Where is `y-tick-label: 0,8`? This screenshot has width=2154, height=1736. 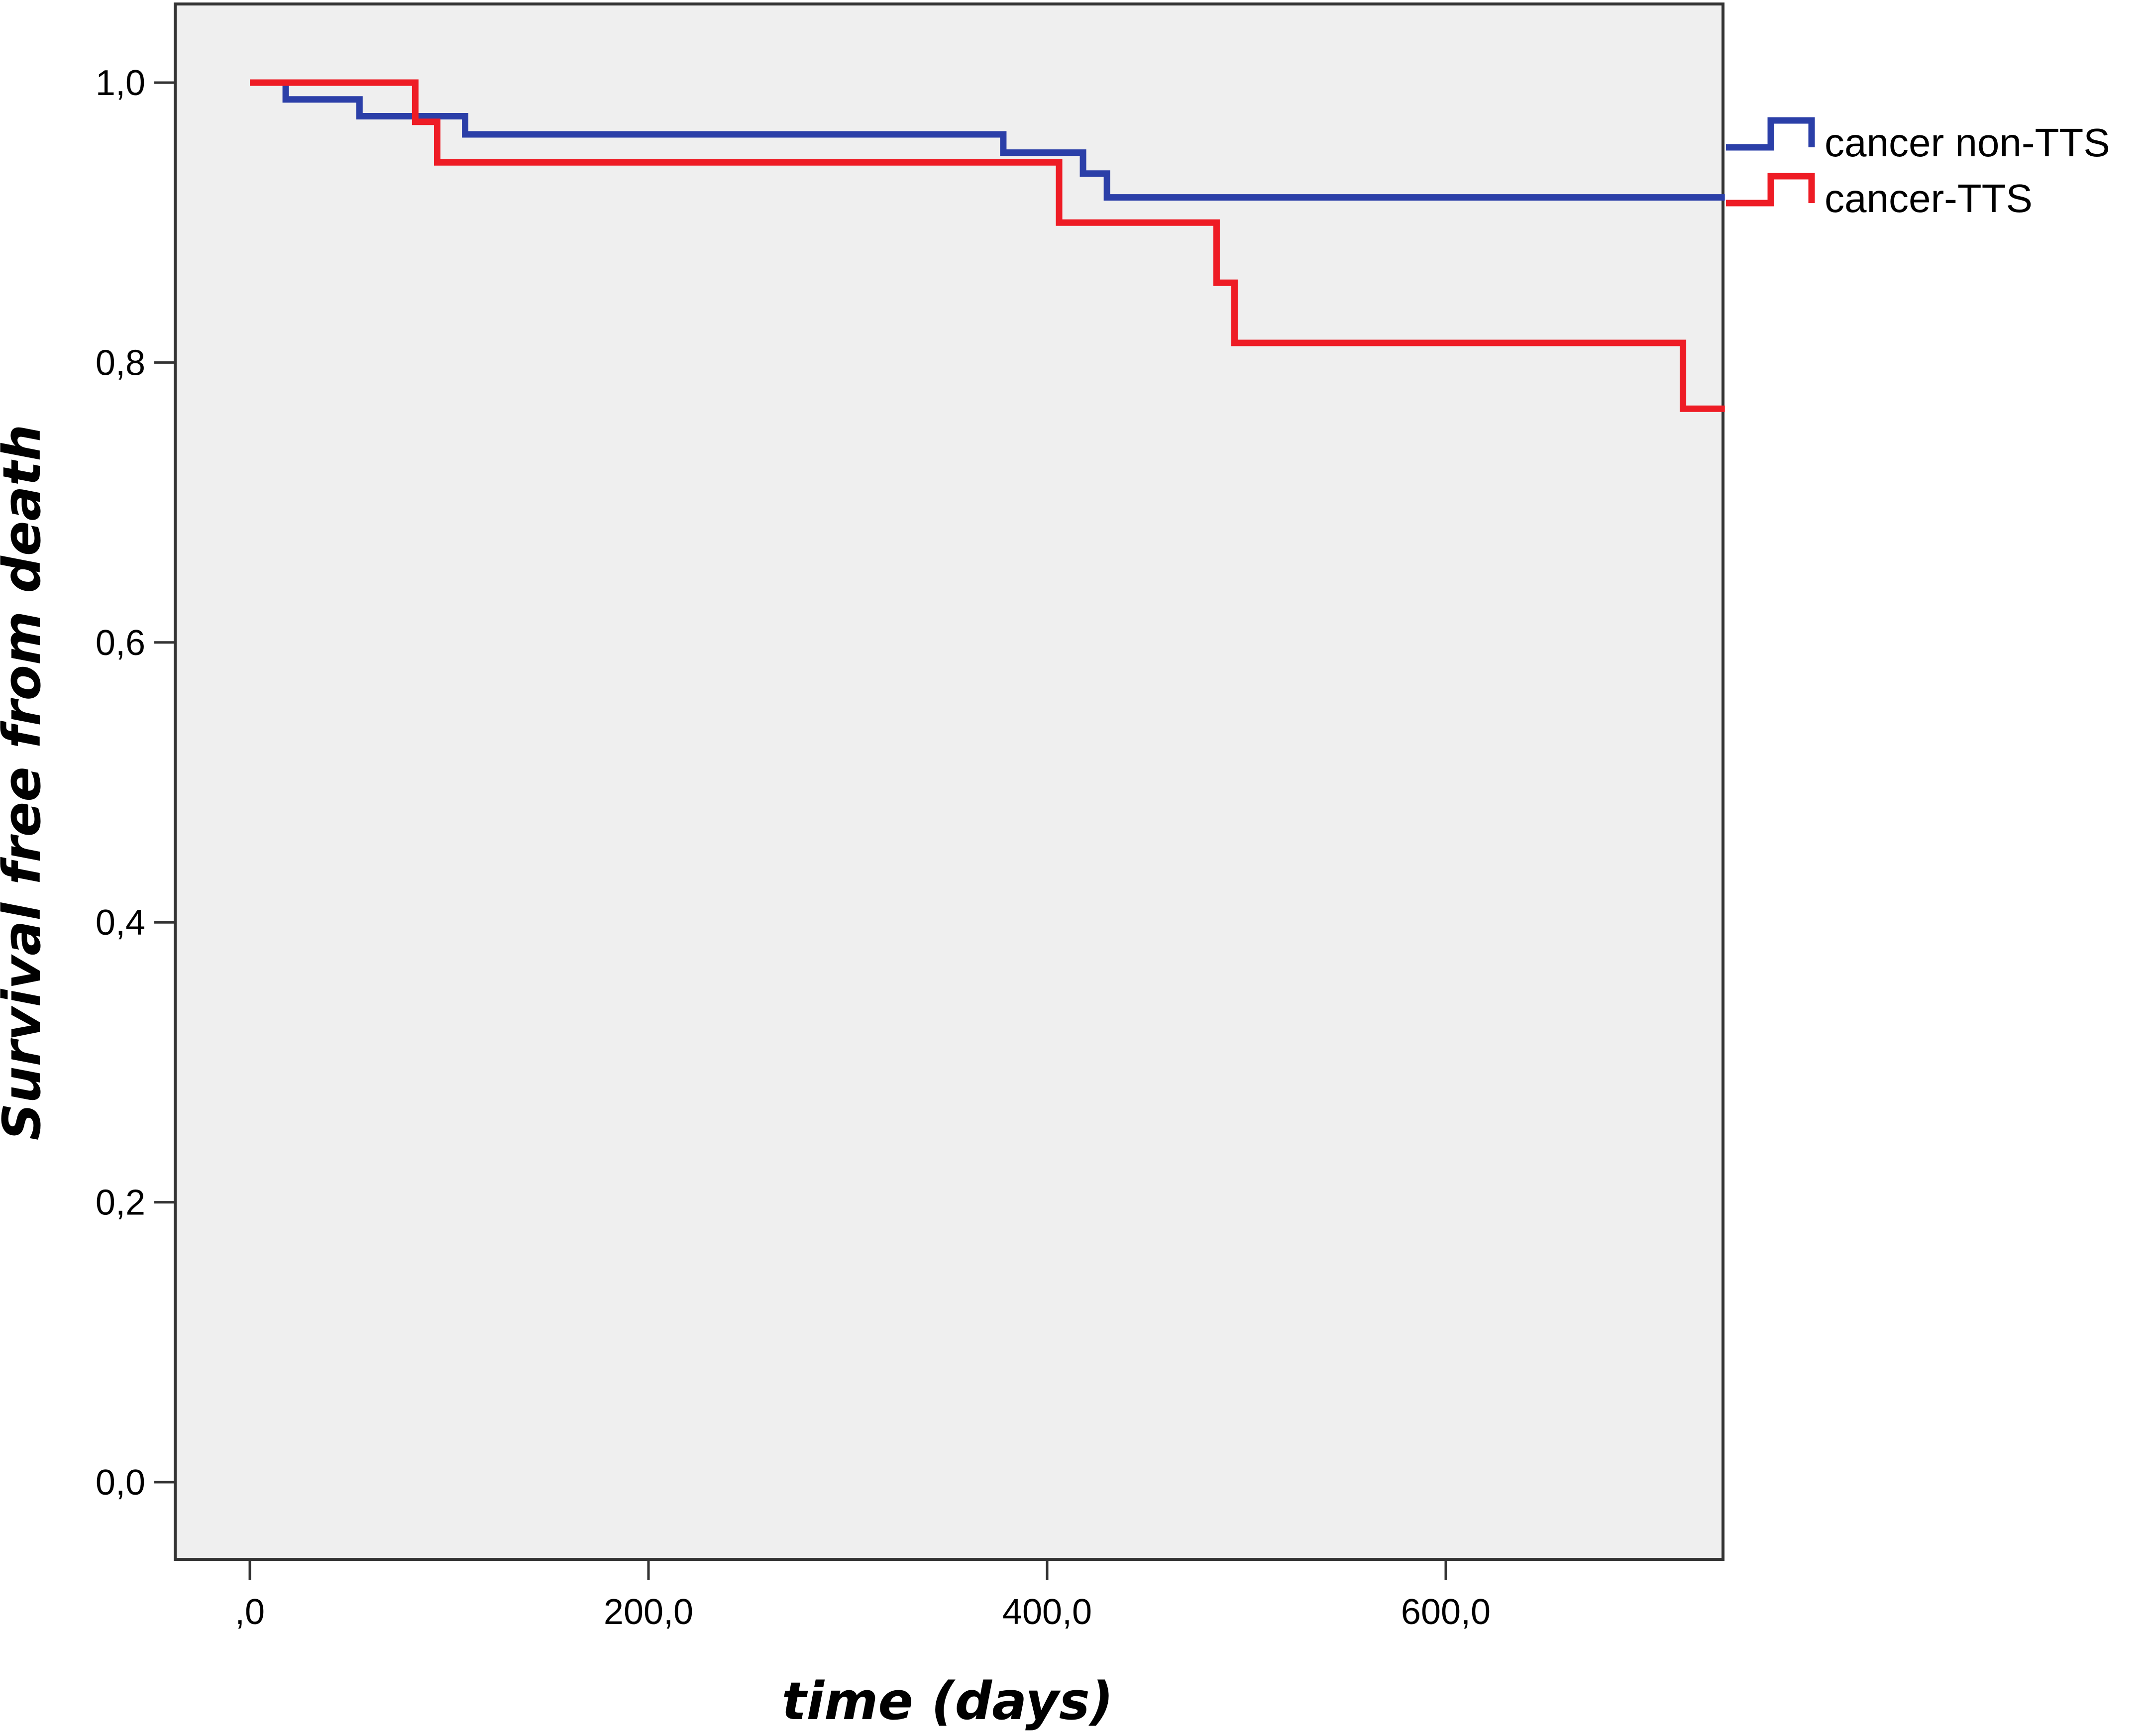
y-tick-label: 0,8 is located at coordinates (120, 363).